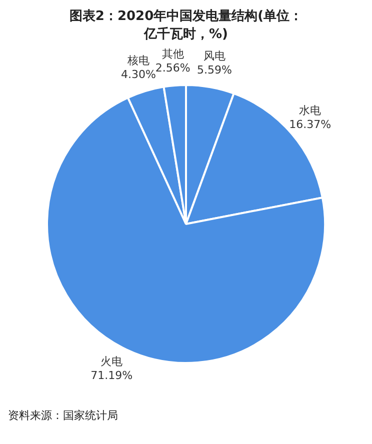 This screenshot has height=444, width=372. I want to click on slice-label: 水电, so click(310, 111).